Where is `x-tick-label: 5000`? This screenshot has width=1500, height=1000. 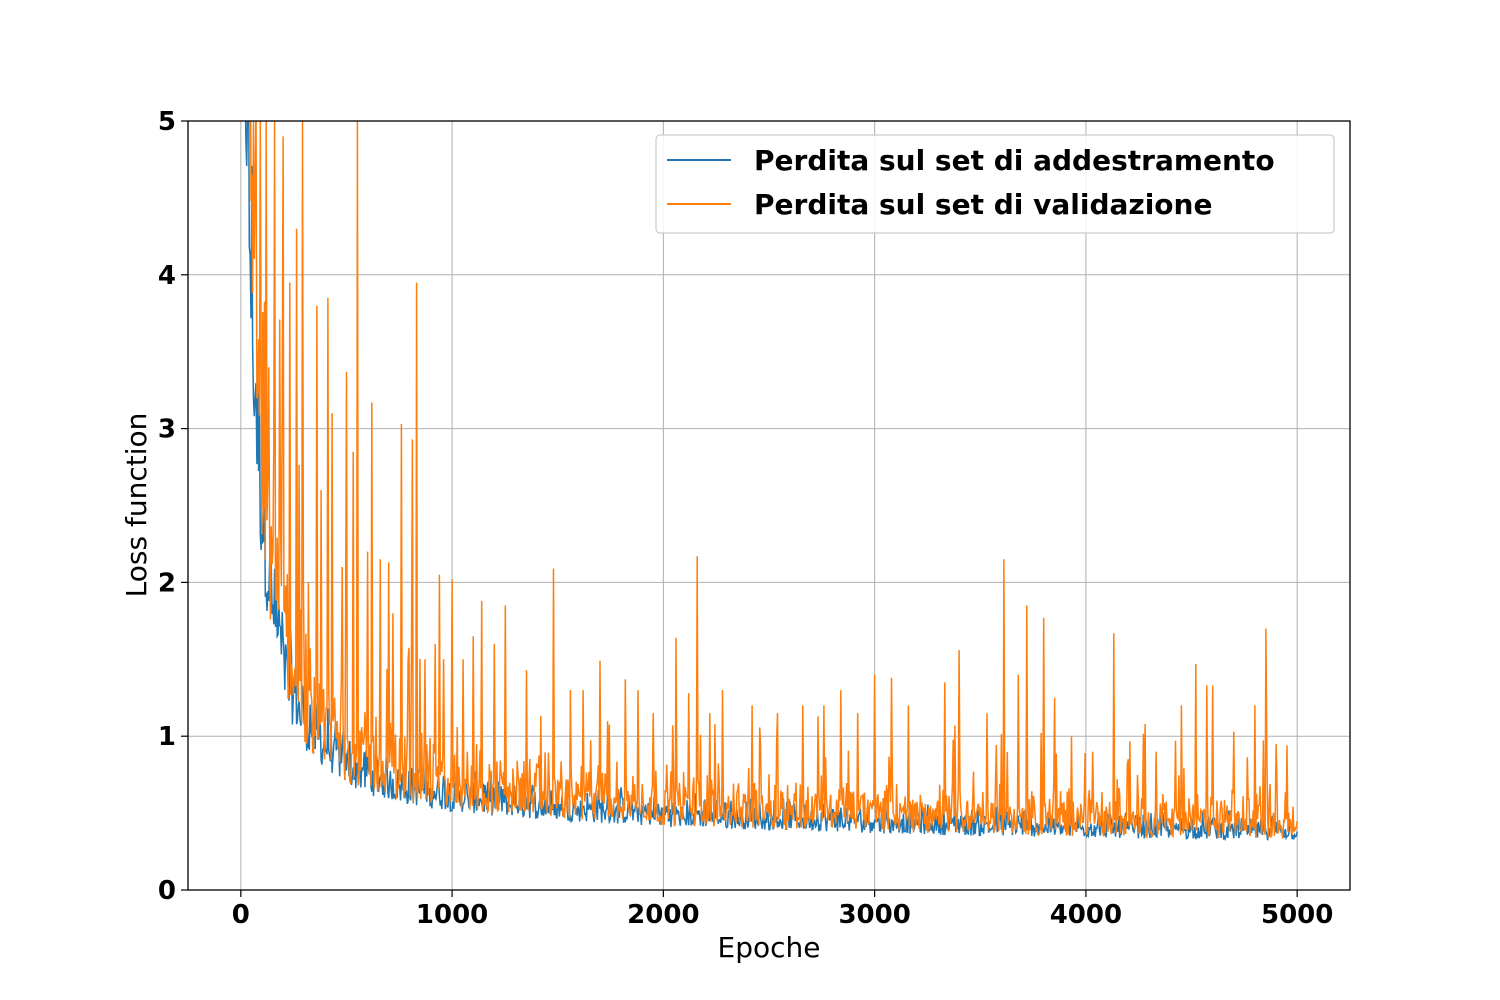
x-tick-label: 5000 is located at coordinates (1297, 915).